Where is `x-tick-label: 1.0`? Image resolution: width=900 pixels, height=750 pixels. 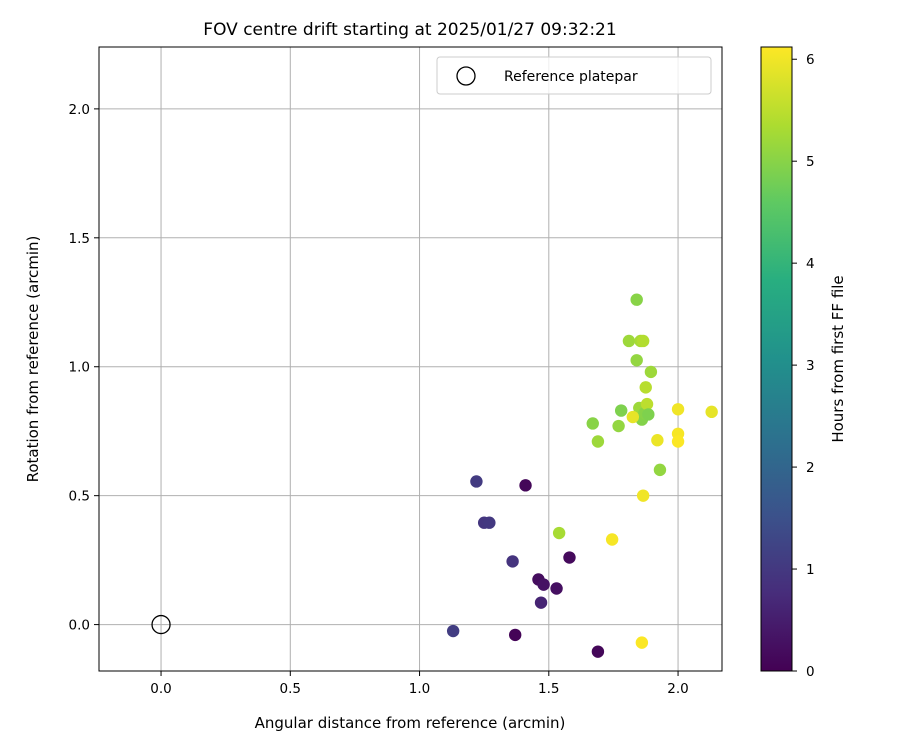 x-tick-label: 1.0 is located at coordinates (419, 689).